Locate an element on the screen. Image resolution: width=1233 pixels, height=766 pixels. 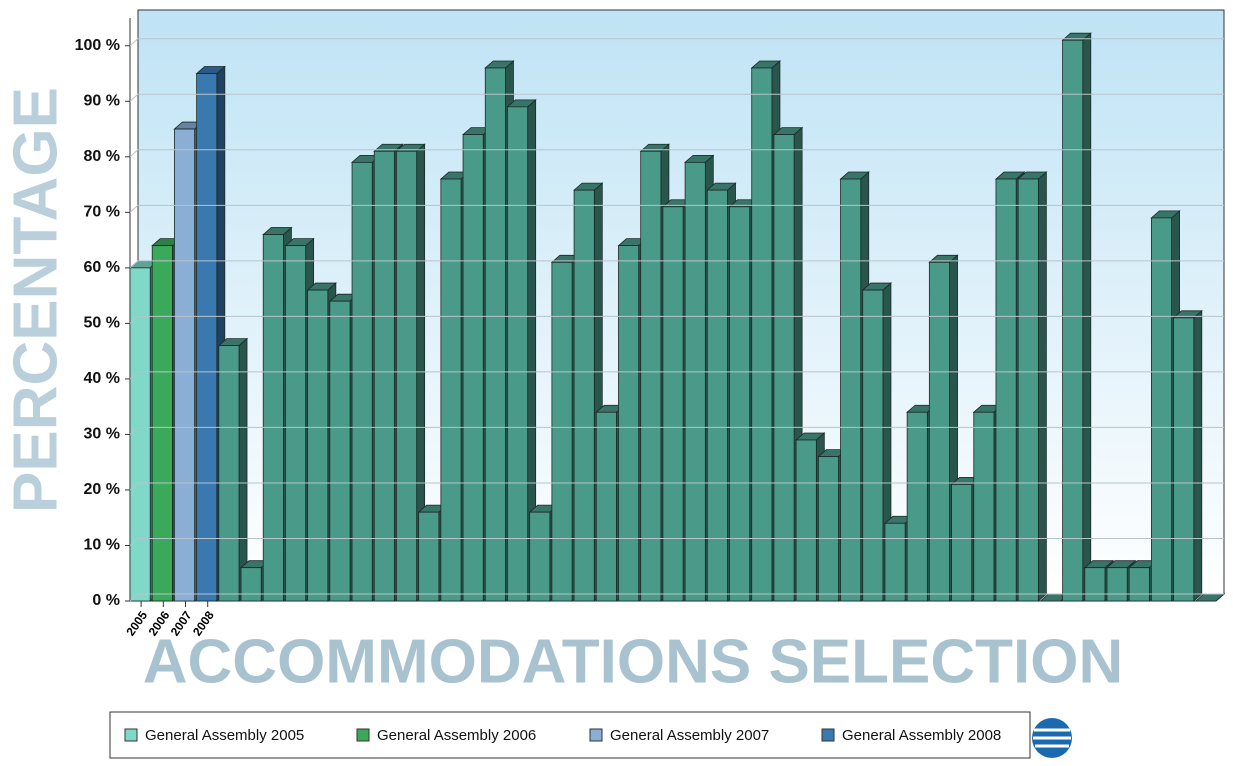
legend-label: General Assembly 2005 is located at coordinates (224, 735).